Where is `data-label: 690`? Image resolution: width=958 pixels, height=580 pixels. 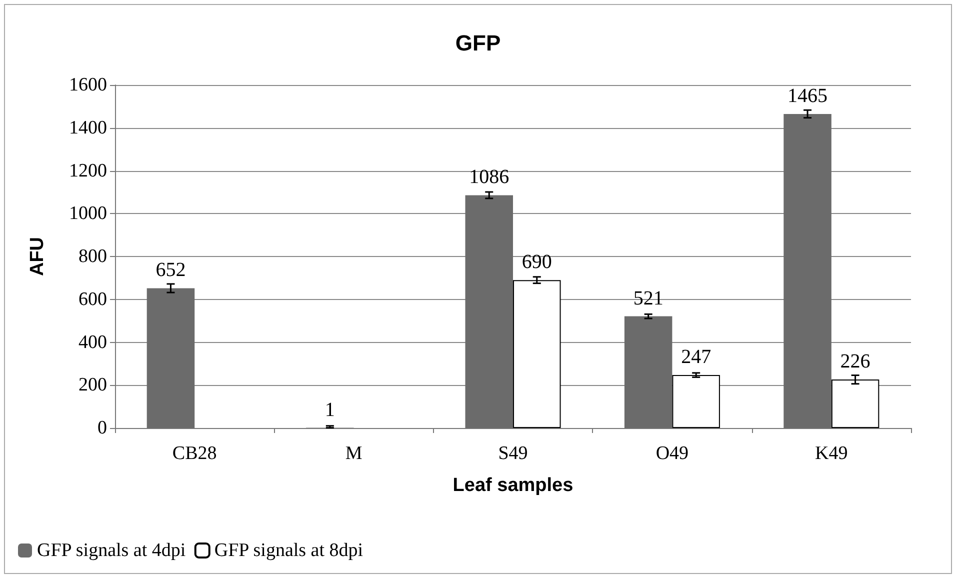 data-label: 690 is located at coordinates (537, 262).